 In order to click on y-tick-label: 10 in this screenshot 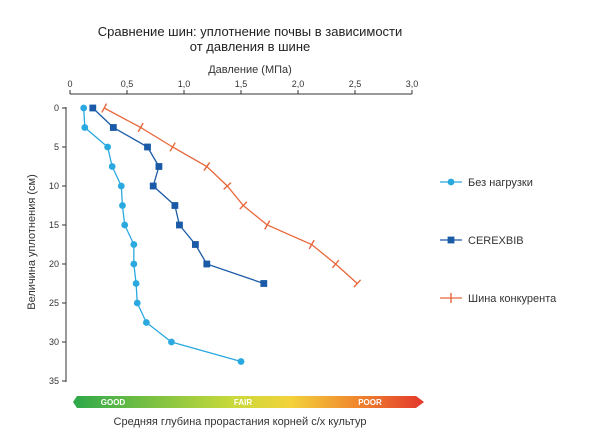, I will do `click(54, 186)`.